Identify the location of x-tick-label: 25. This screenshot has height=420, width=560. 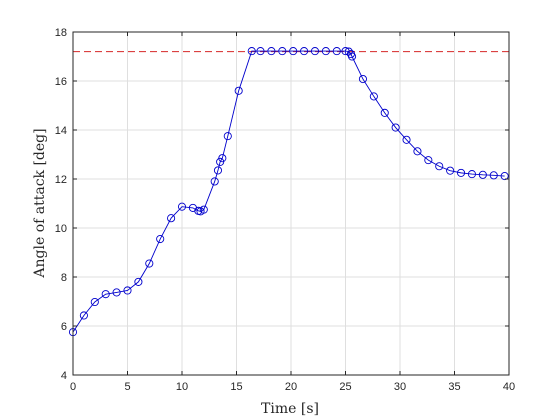
(345, 387).